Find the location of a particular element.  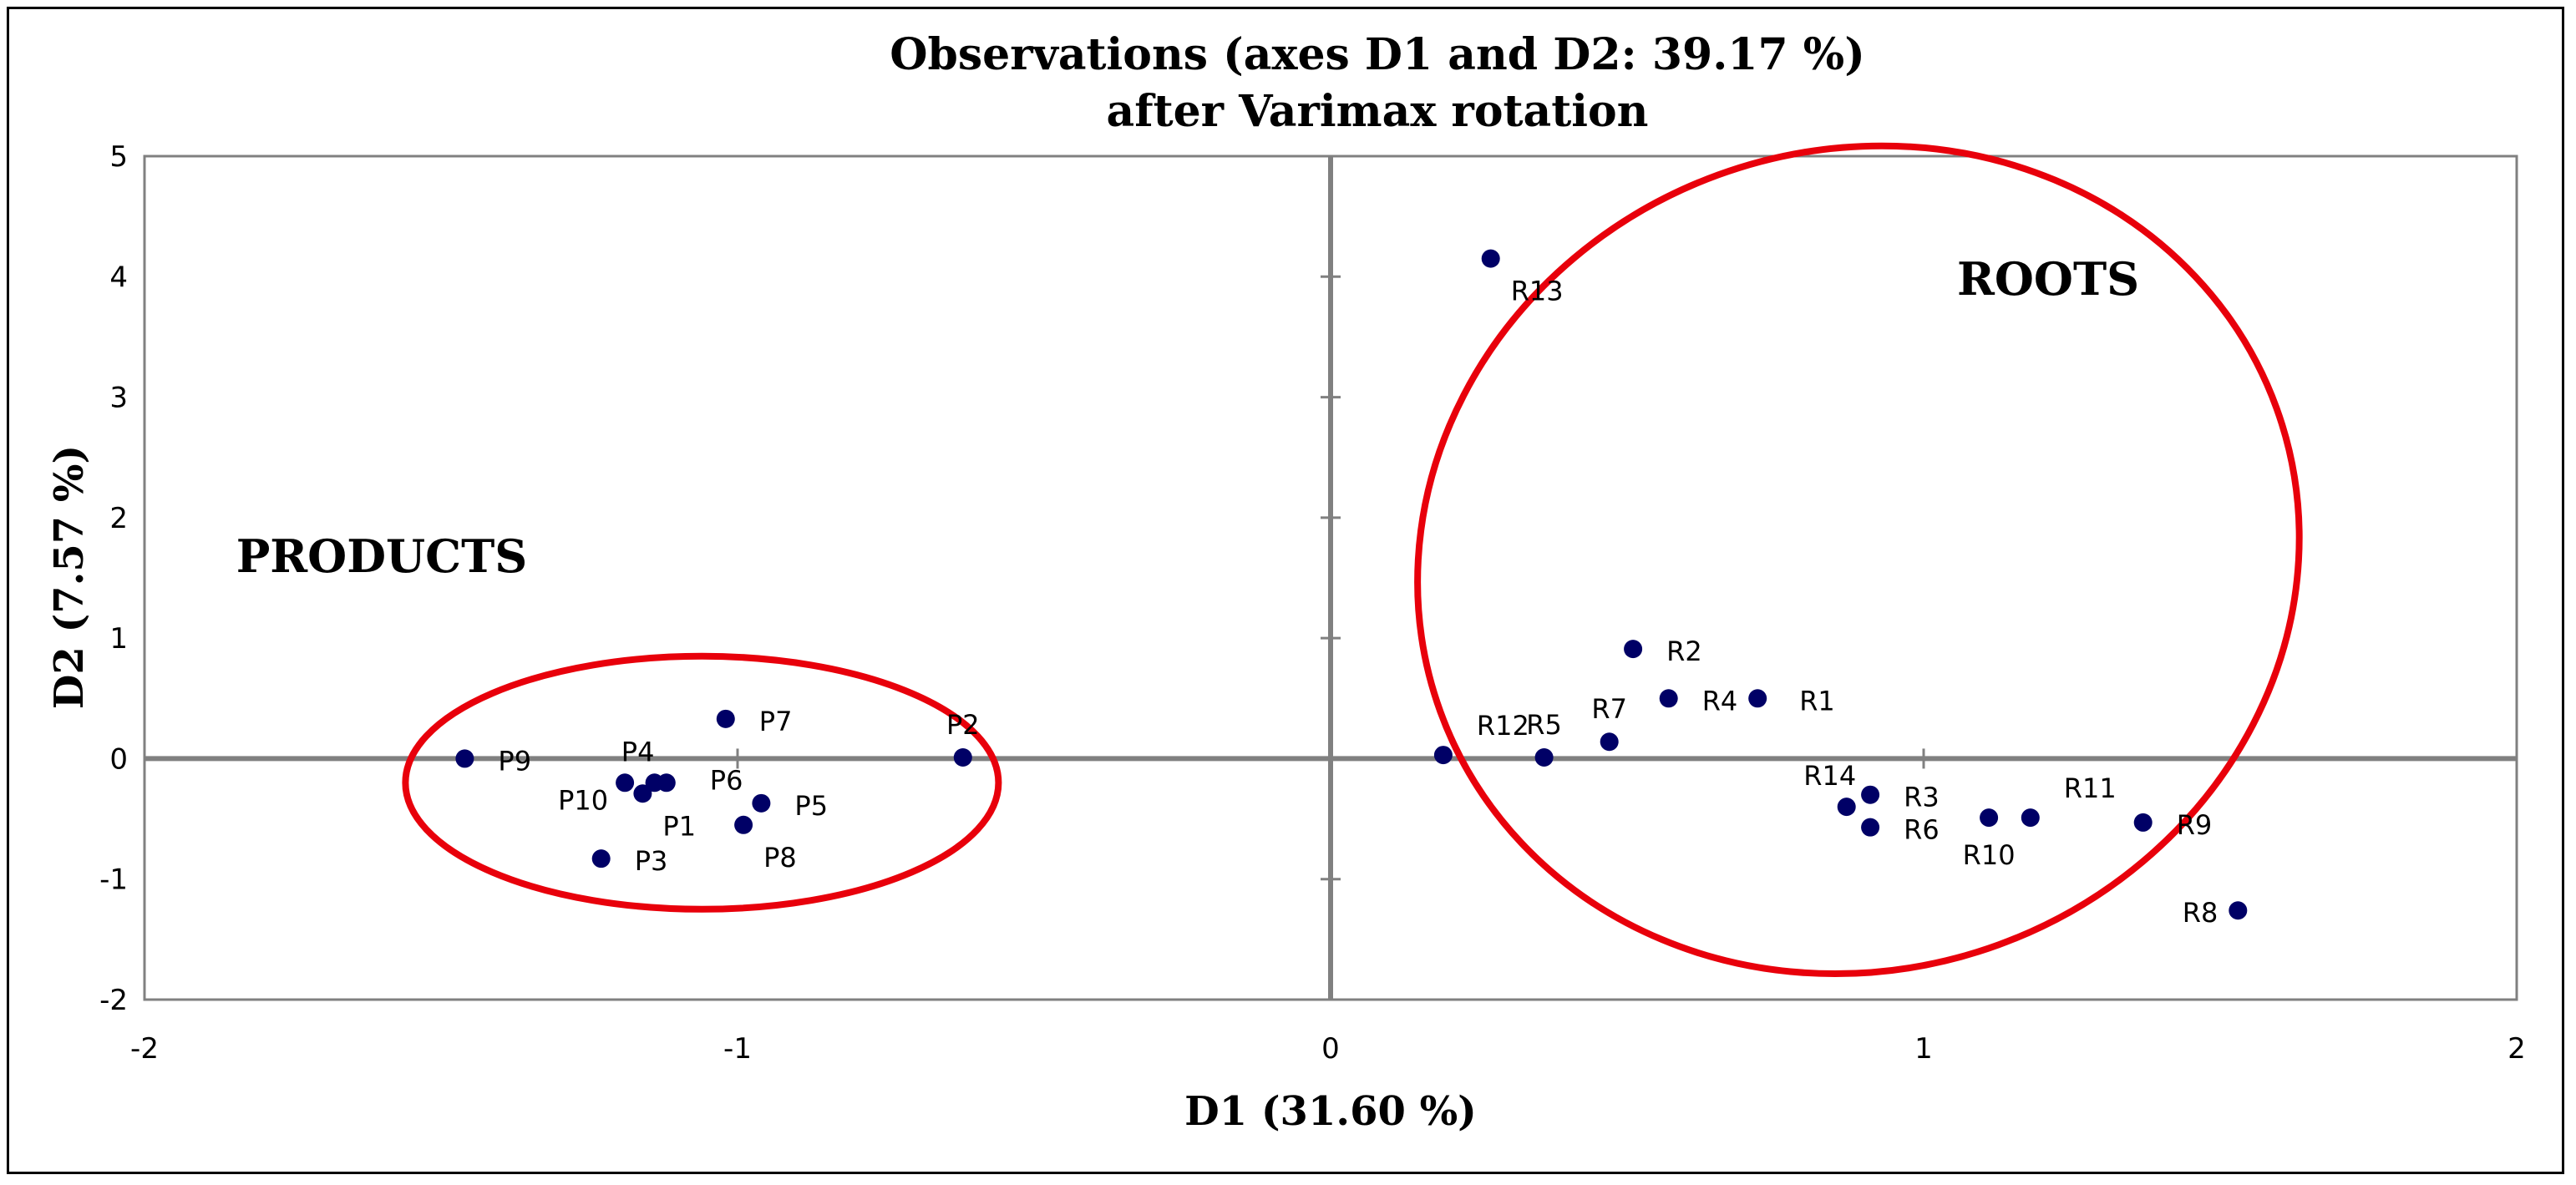

point-label-r13: R13 is located at coordinates (1537, 291).